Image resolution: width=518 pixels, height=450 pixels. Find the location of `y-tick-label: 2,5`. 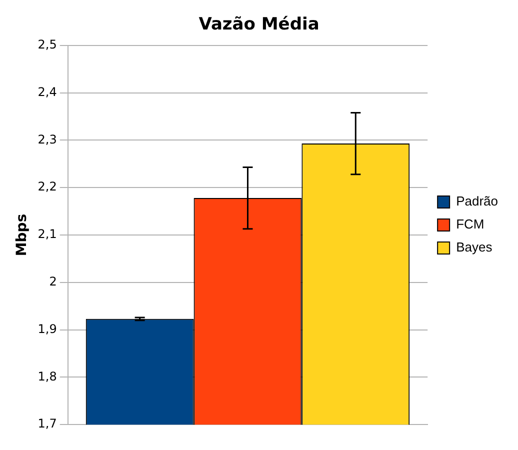

y-tick-label: 2,5 is located at coordinates (47, 45).